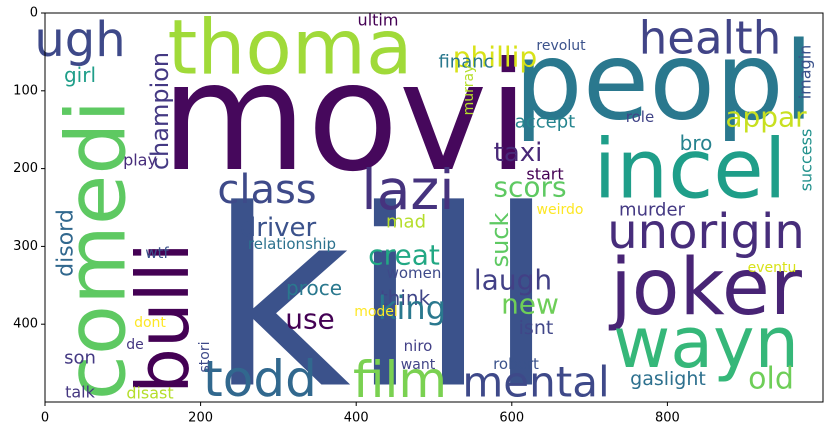  I want to click on y-tick-label: 300, so click(25, 246).